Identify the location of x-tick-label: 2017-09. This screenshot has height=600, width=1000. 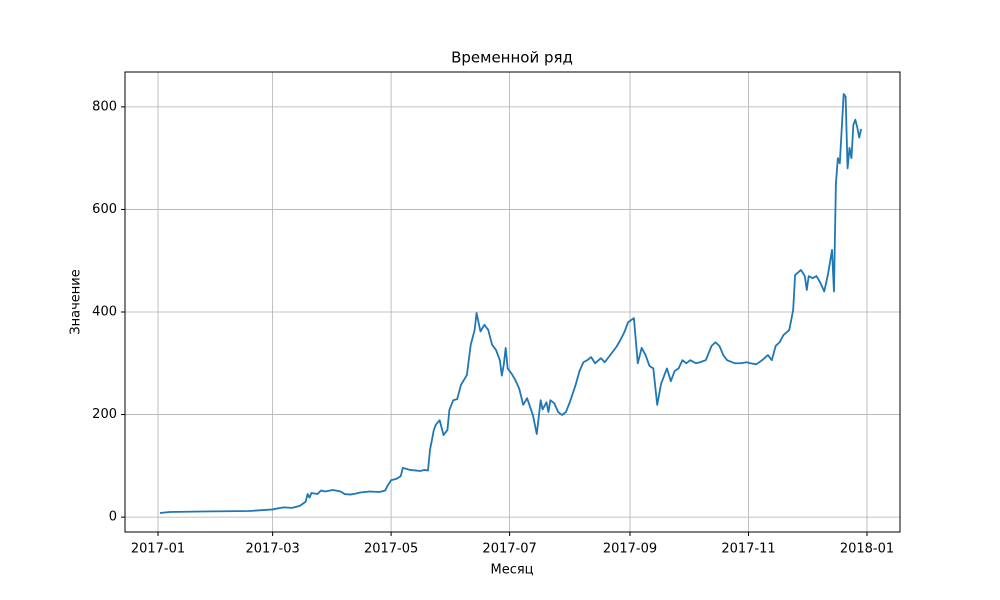
(630, 549).